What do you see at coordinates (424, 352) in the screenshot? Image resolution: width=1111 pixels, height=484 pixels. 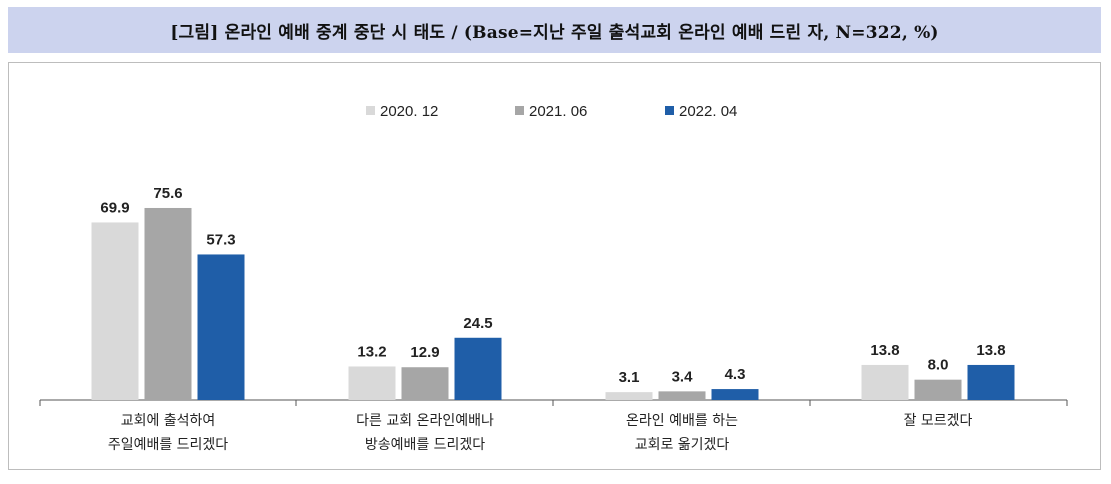 I see `data-label: 12.9` at bounding box center [424, 352].